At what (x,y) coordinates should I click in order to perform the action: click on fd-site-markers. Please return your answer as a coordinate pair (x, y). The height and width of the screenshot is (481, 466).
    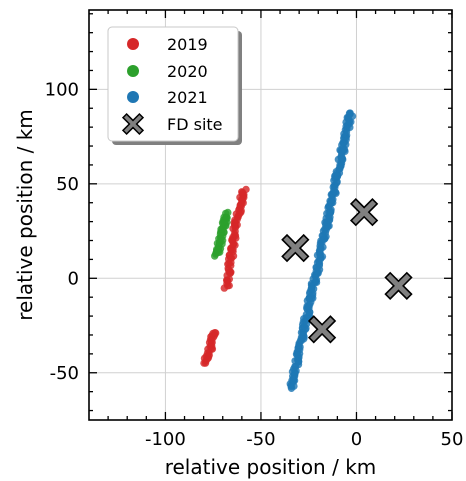
    Looking at the image, I should click on (347, 271).